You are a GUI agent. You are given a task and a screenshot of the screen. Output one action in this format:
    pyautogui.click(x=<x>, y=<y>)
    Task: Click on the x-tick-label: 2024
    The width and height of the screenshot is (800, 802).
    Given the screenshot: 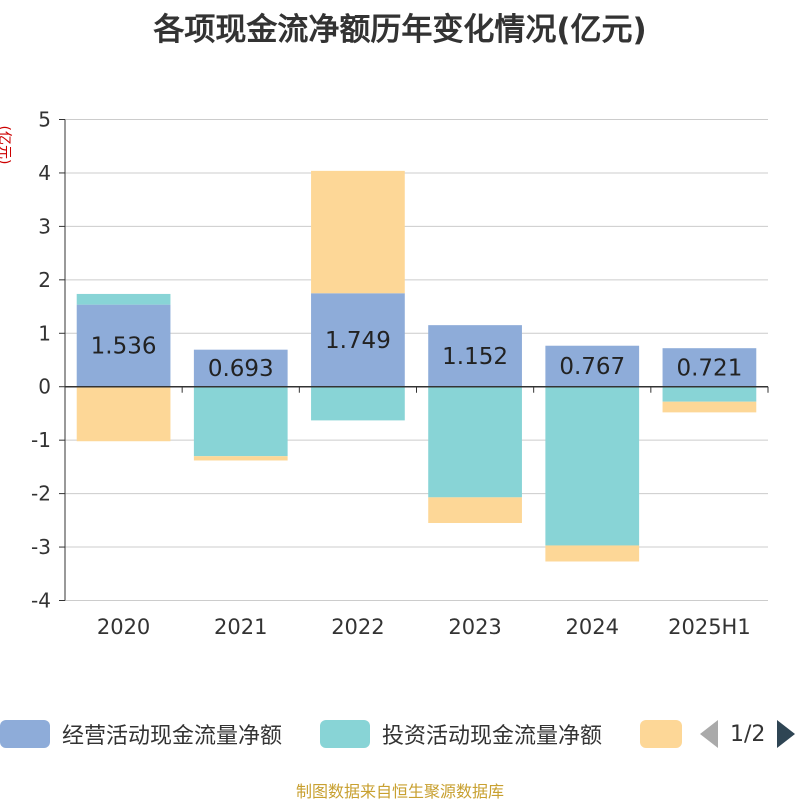 What is the action you would take?
    pyautogui.click(x=592, y=627)
    